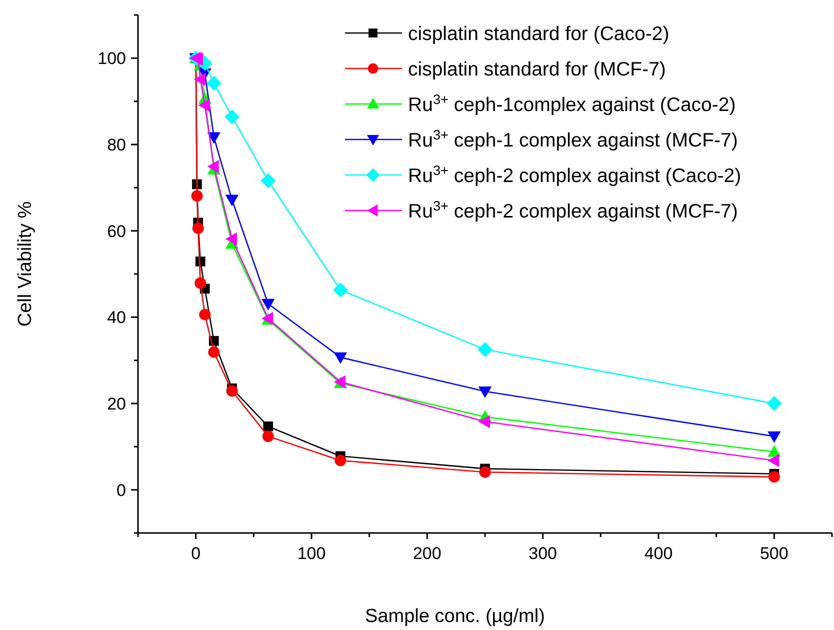 The height and width of the screenshot is (630, 834). What do you see at coordinates (311, 553) in the screenshot?
I see `x-tick-label: 100` at bounding box center [311, 553].